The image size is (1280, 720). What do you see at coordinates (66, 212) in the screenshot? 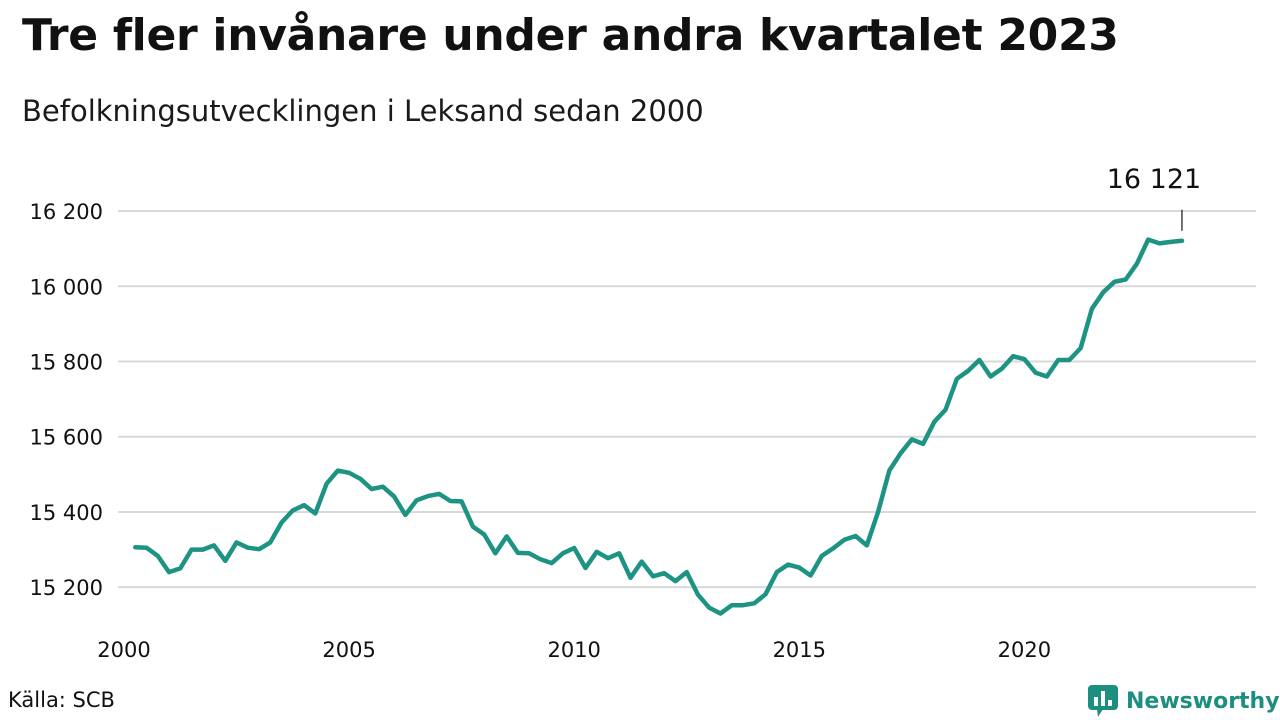
I see `y-tick-label: 16 200` at bounding box center [66, 212].